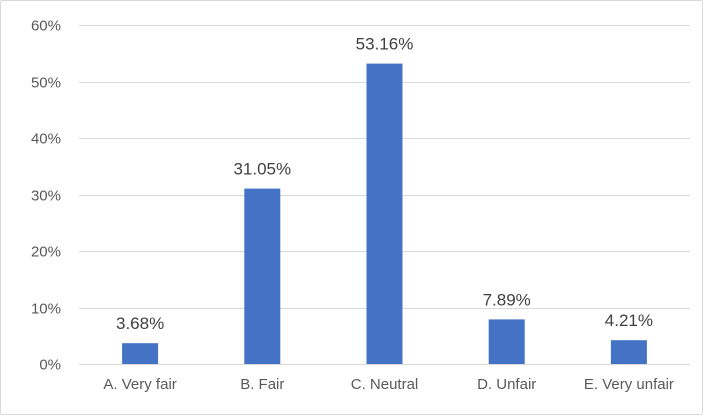 This screenshot has height=415, width=703. Describe the element at coordinates (629, 384) in the screenshot. I see `category-label: E. Very unfair` at that location.